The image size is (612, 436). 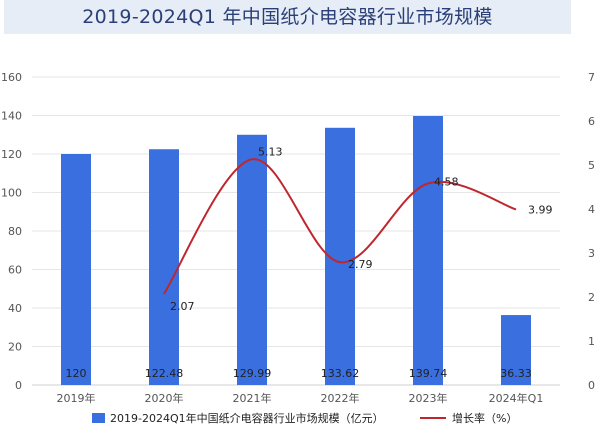 What do you see at coordinates (360, 264) in the screenshot?
I see `line-value-label: 2.79` at bounding box center [360, 264].